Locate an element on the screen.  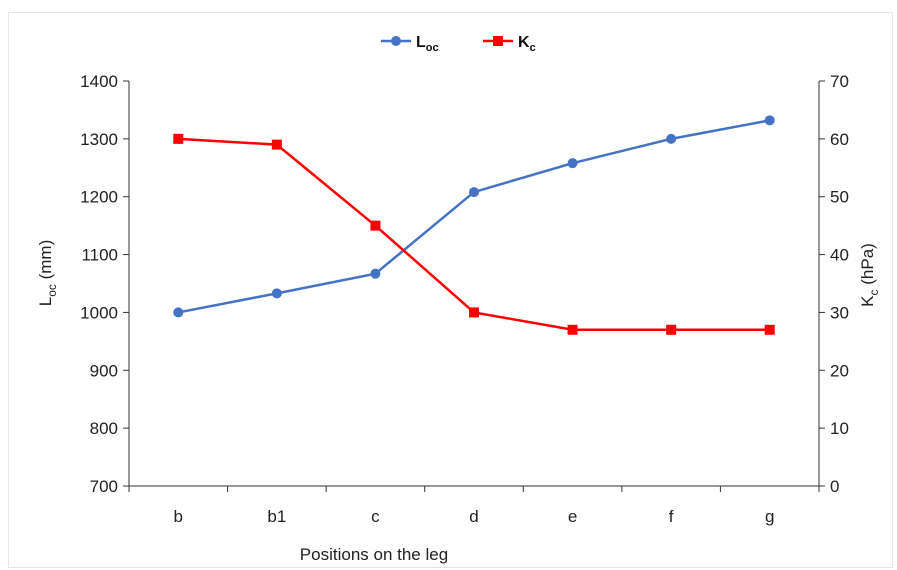
x-tick-label: c is located at coordinates (375, 516).